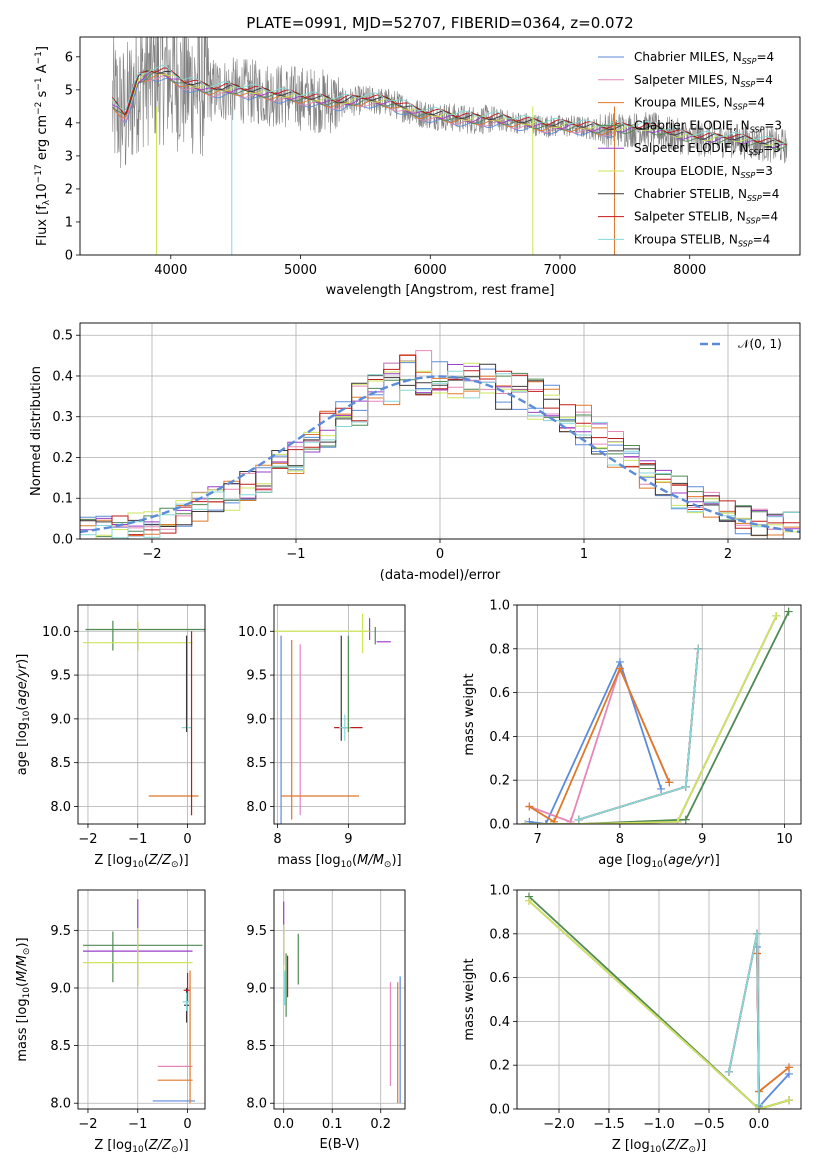  I want to click on x-tick-label: 10, so click(784, 839).